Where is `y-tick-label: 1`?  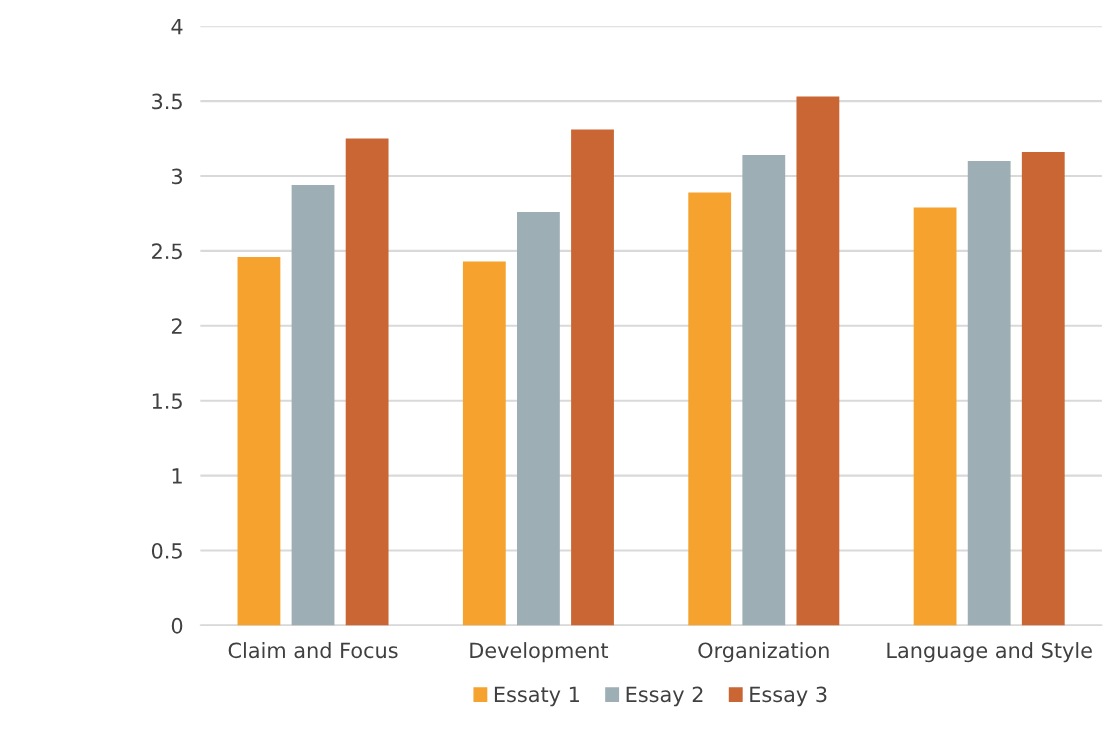 y-tick-label: 1 is located at coordinates (177, 476).